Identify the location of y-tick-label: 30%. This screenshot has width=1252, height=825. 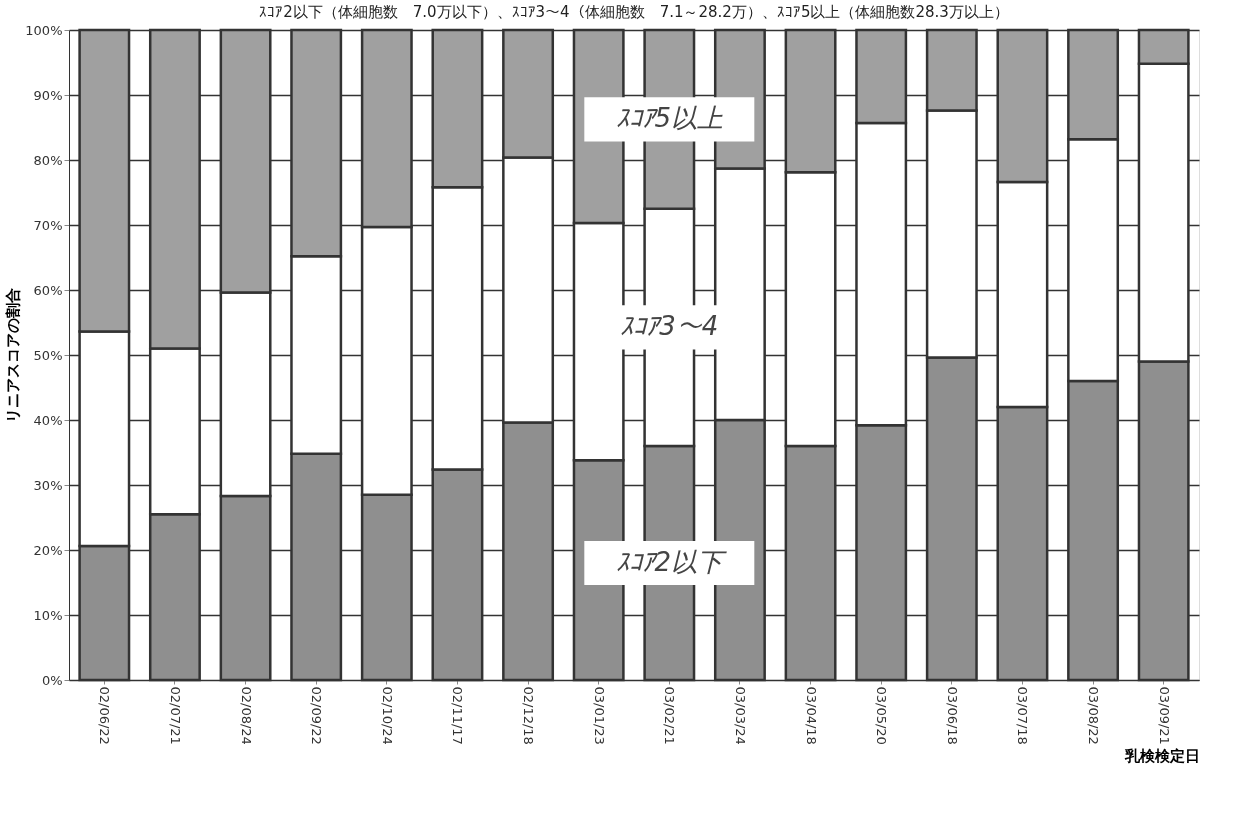
(48, 485).